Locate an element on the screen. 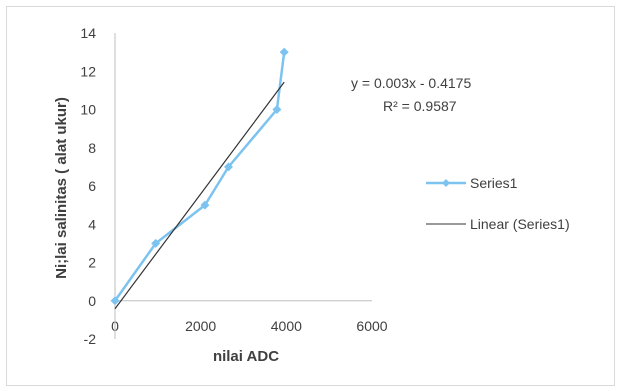  x-axis-title: nilai ADC is located at coordinates (246, 356).